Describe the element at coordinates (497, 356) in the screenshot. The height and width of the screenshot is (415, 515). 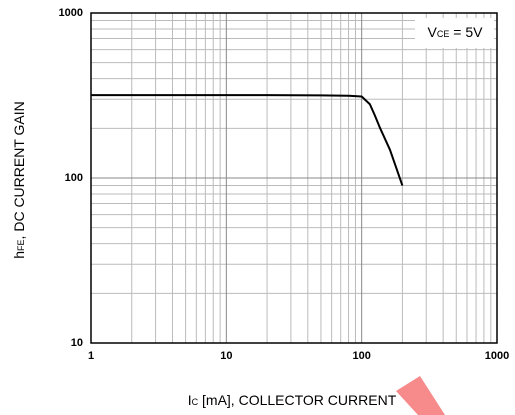
I see `x-tick-label: 1000` at that location.